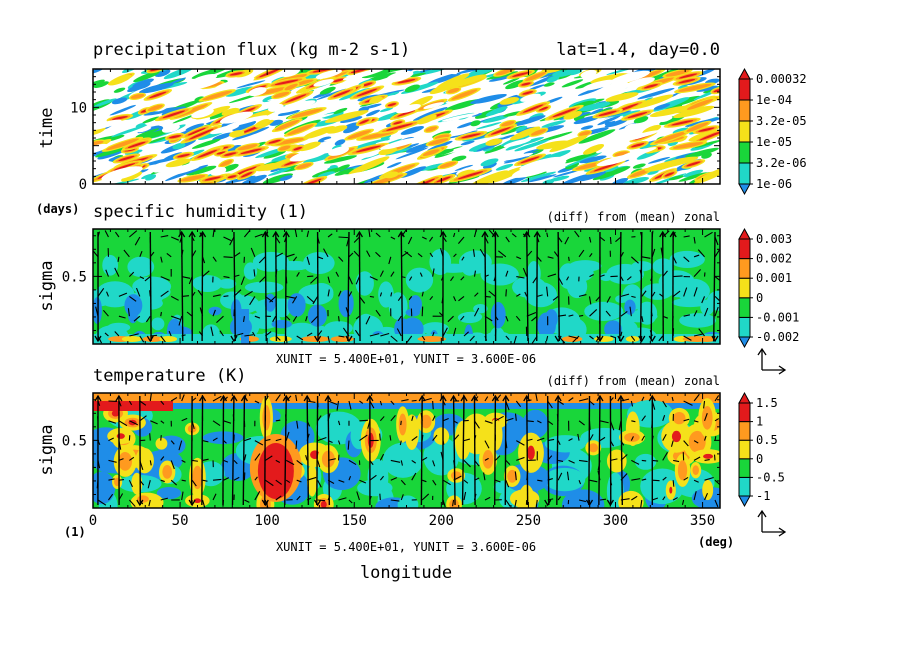 The image size is (904, 654). I want to click on time-tick-label: 10, so click(78, 108).